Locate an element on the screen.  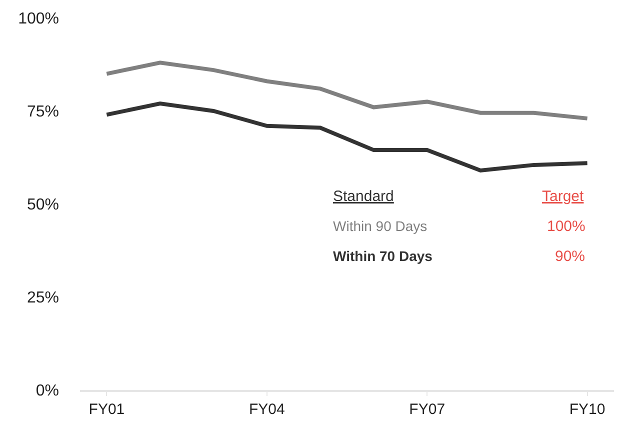
x-tick-label: FY04 is located at coordinates (266, 409).